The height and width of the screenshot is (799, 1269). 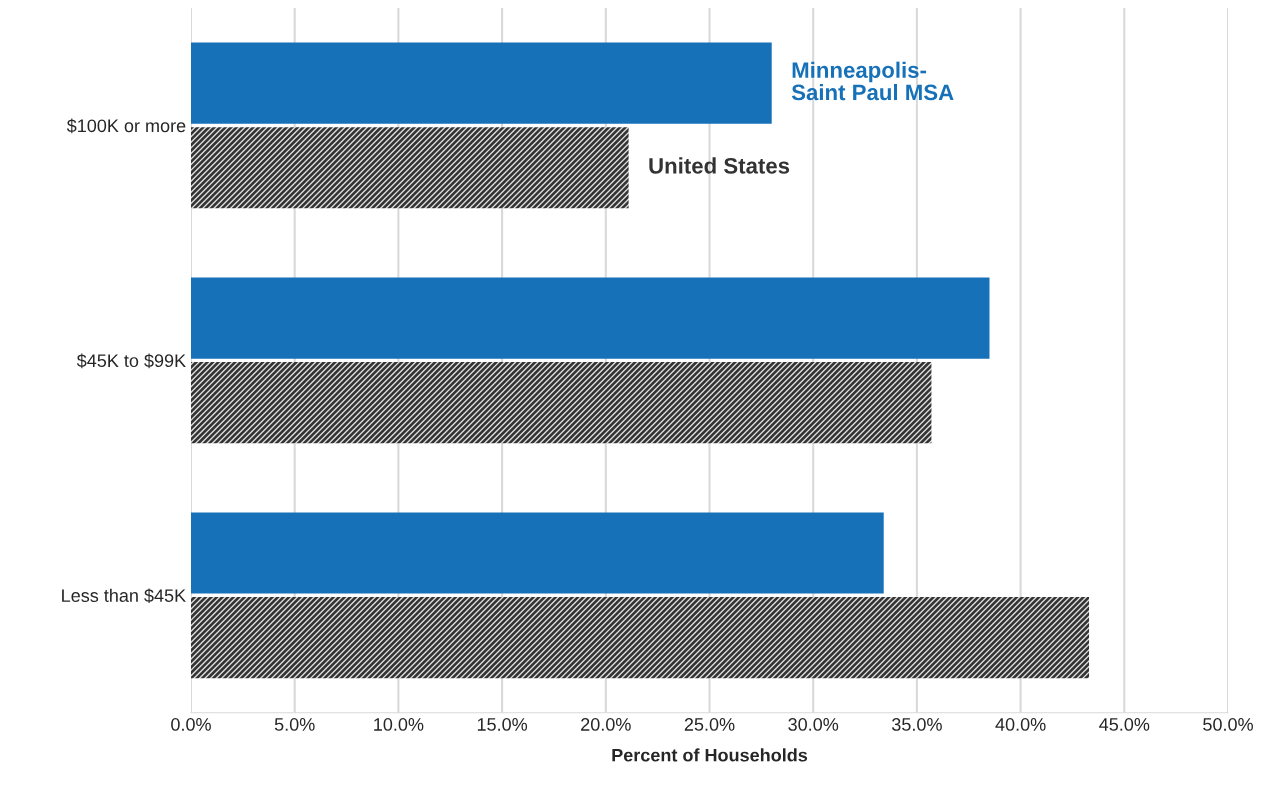 I want to click on y-tick-label: $45K to $99K, so click(x=131, y=361).